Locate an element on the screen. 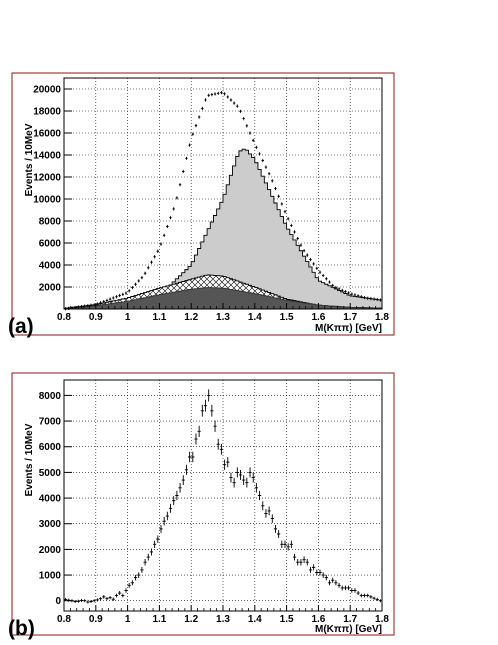  y-tick-label: 1000 is located at coordinates (50, 576).